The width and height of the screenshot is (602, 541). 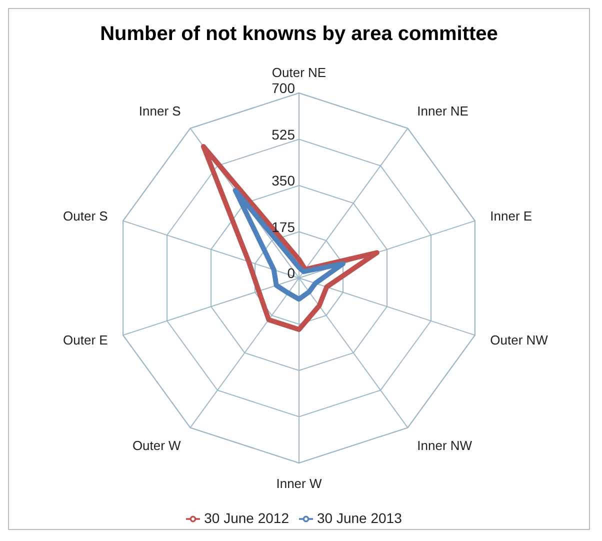 What do you see at coordinates (284, 134) in the screenshot?
I see `y-tick-label: 525` at bounding box center [284, 134].